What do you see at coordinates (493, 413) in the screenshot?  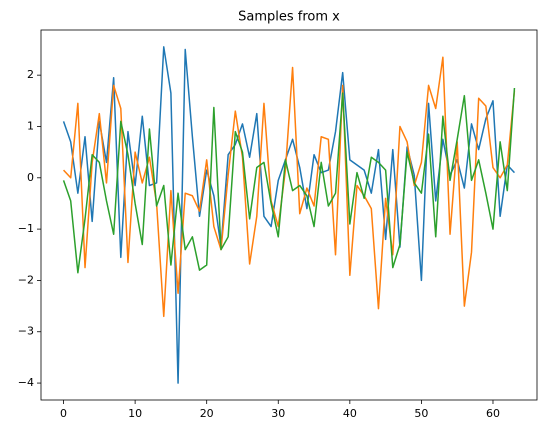 I see `x-tick-label: 60` at bounding box center [493, 413].